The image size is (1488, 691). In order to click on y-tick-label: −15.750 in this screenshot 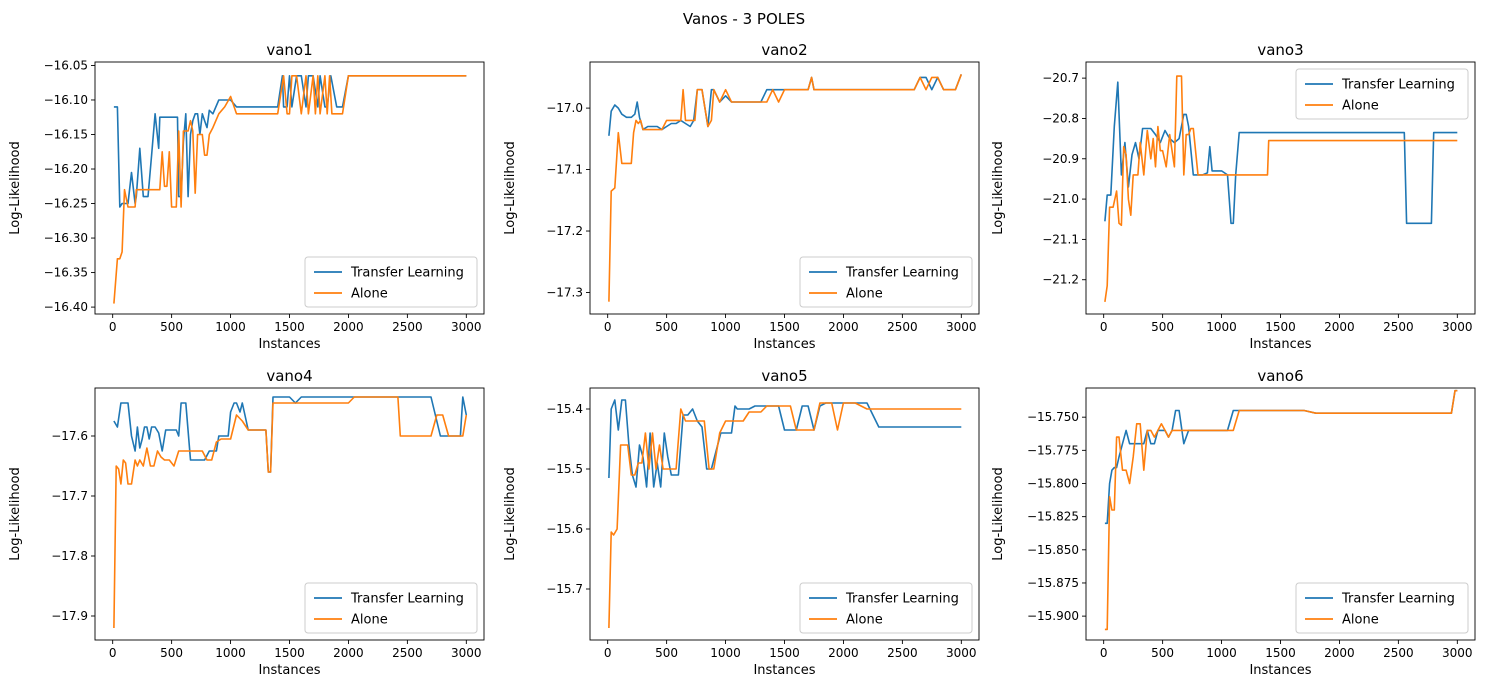, I will do `click(1053, 417)`.